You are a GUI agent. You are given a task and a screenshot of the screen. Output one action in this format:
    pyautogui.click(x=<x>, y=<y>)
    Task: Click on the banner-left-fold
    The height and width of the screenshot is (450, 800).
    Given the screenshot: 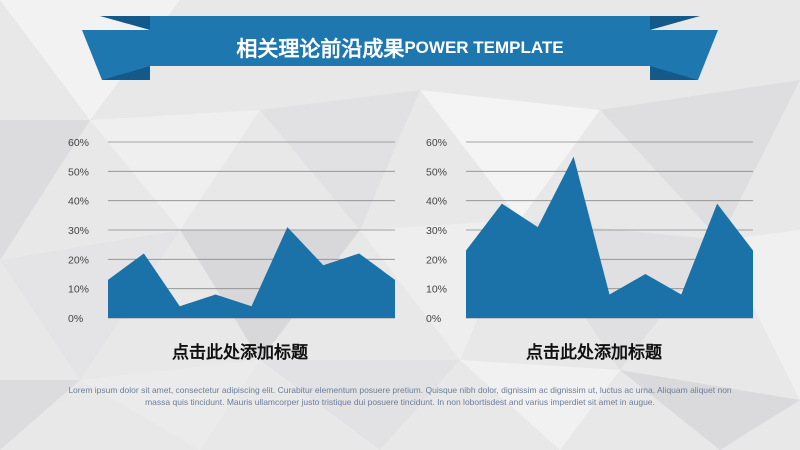 What is the action you would take?
    pyautogui.click(x=126, y=73)
    